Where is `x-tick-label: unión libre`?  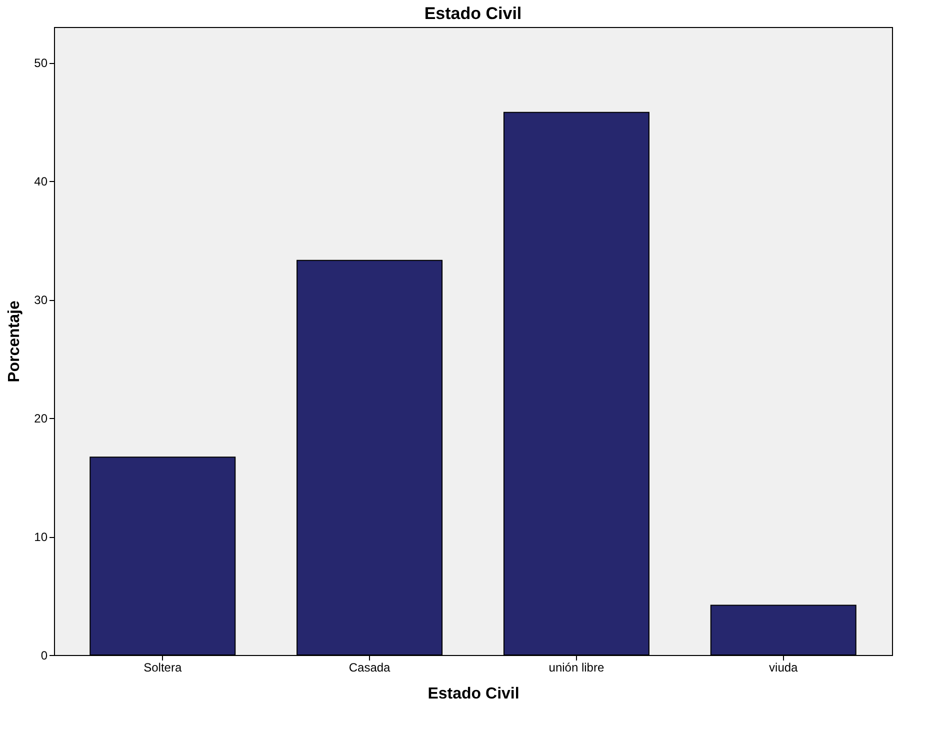 x-tick-label: unión libre is located at coordinates (576, 667).